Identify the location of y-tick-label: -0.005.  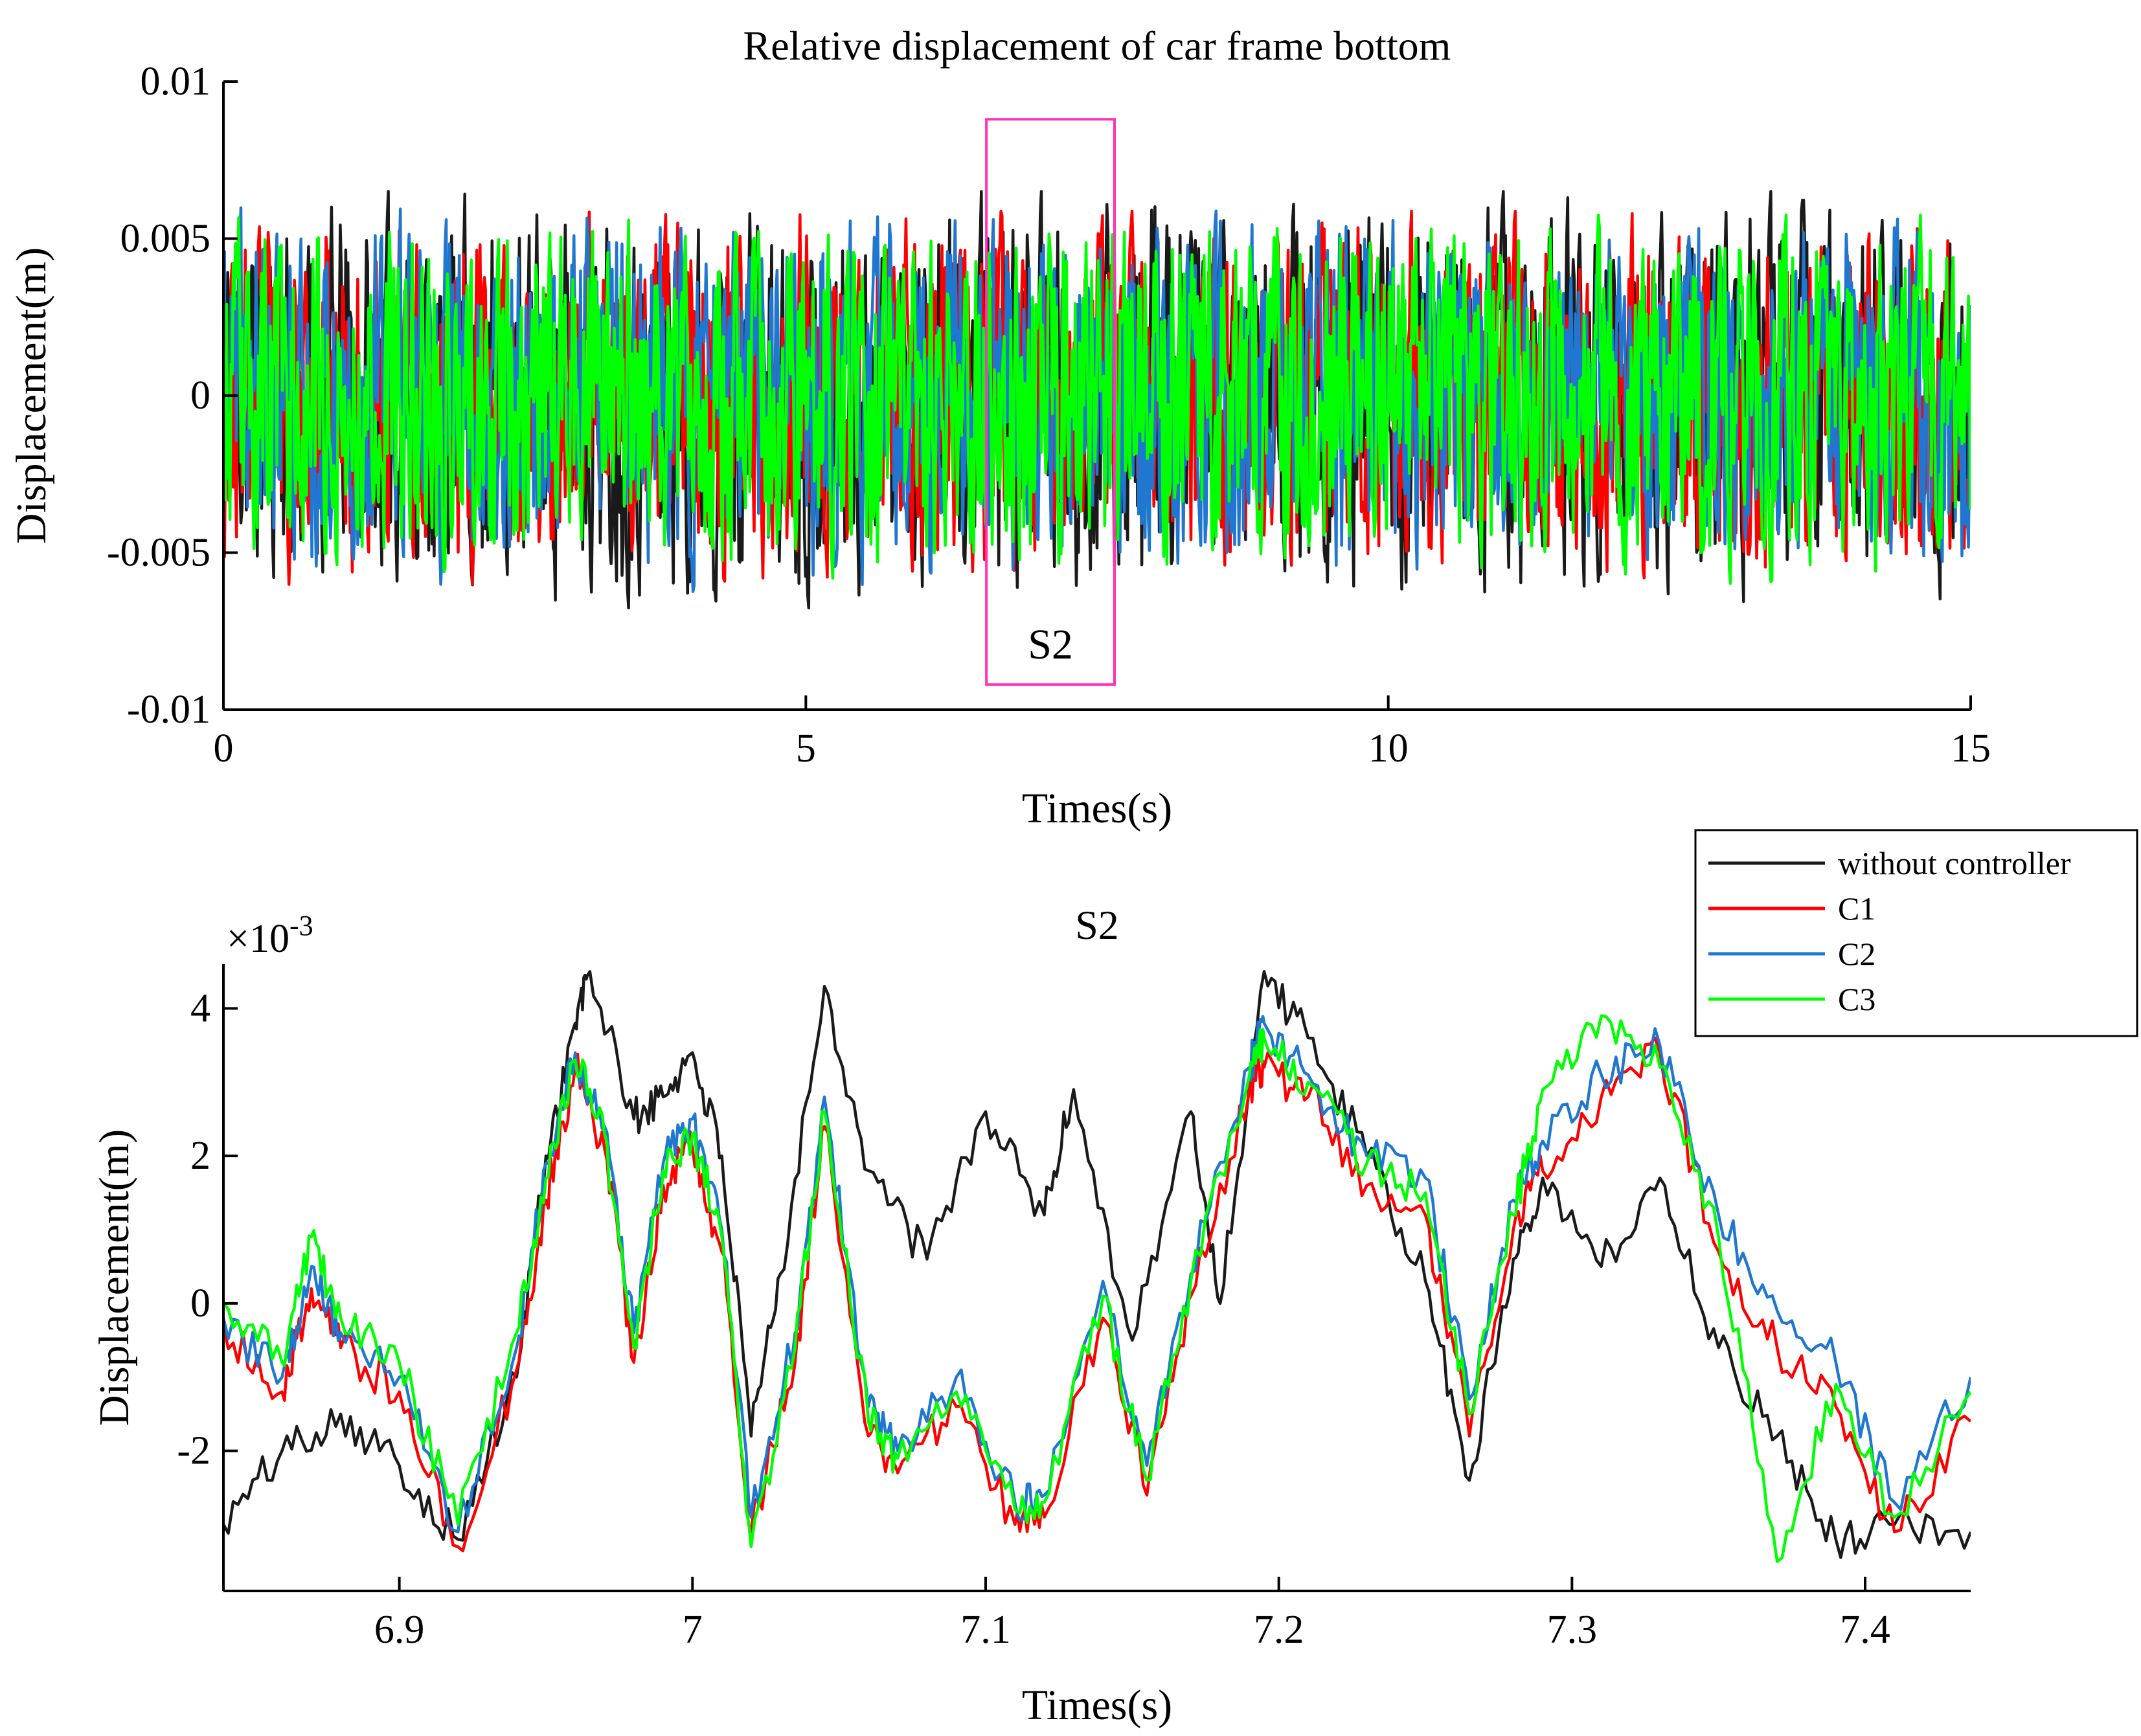
(158, 553).